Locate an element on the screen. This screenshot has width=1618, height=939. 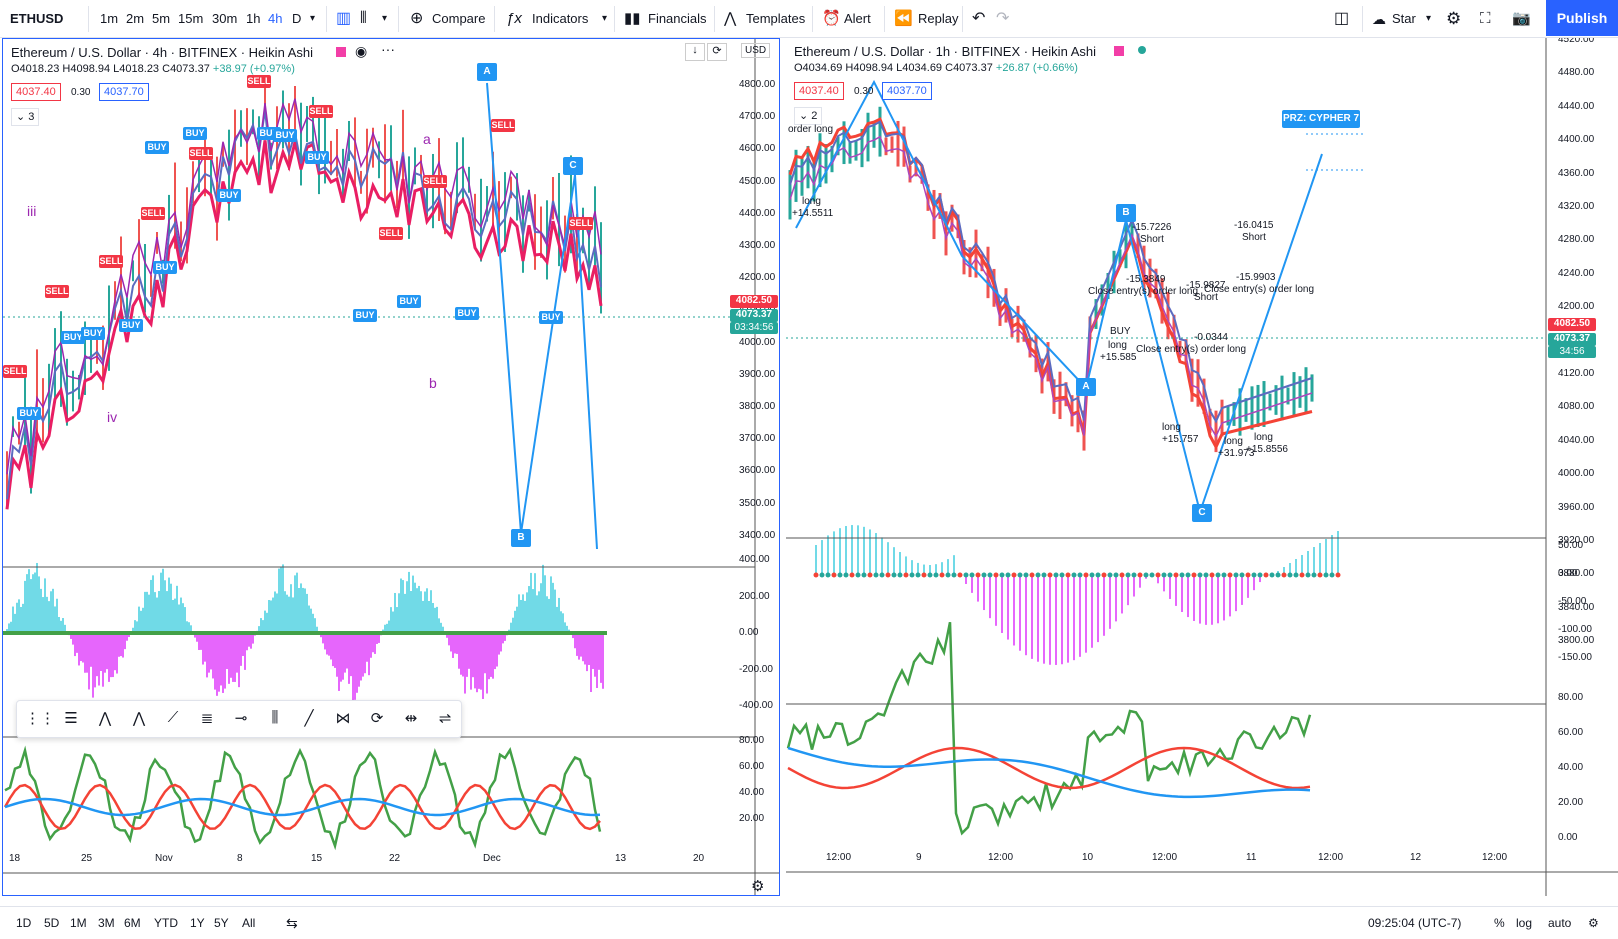
settings-icon: ⚙ is located at coordinates (1593, 923).